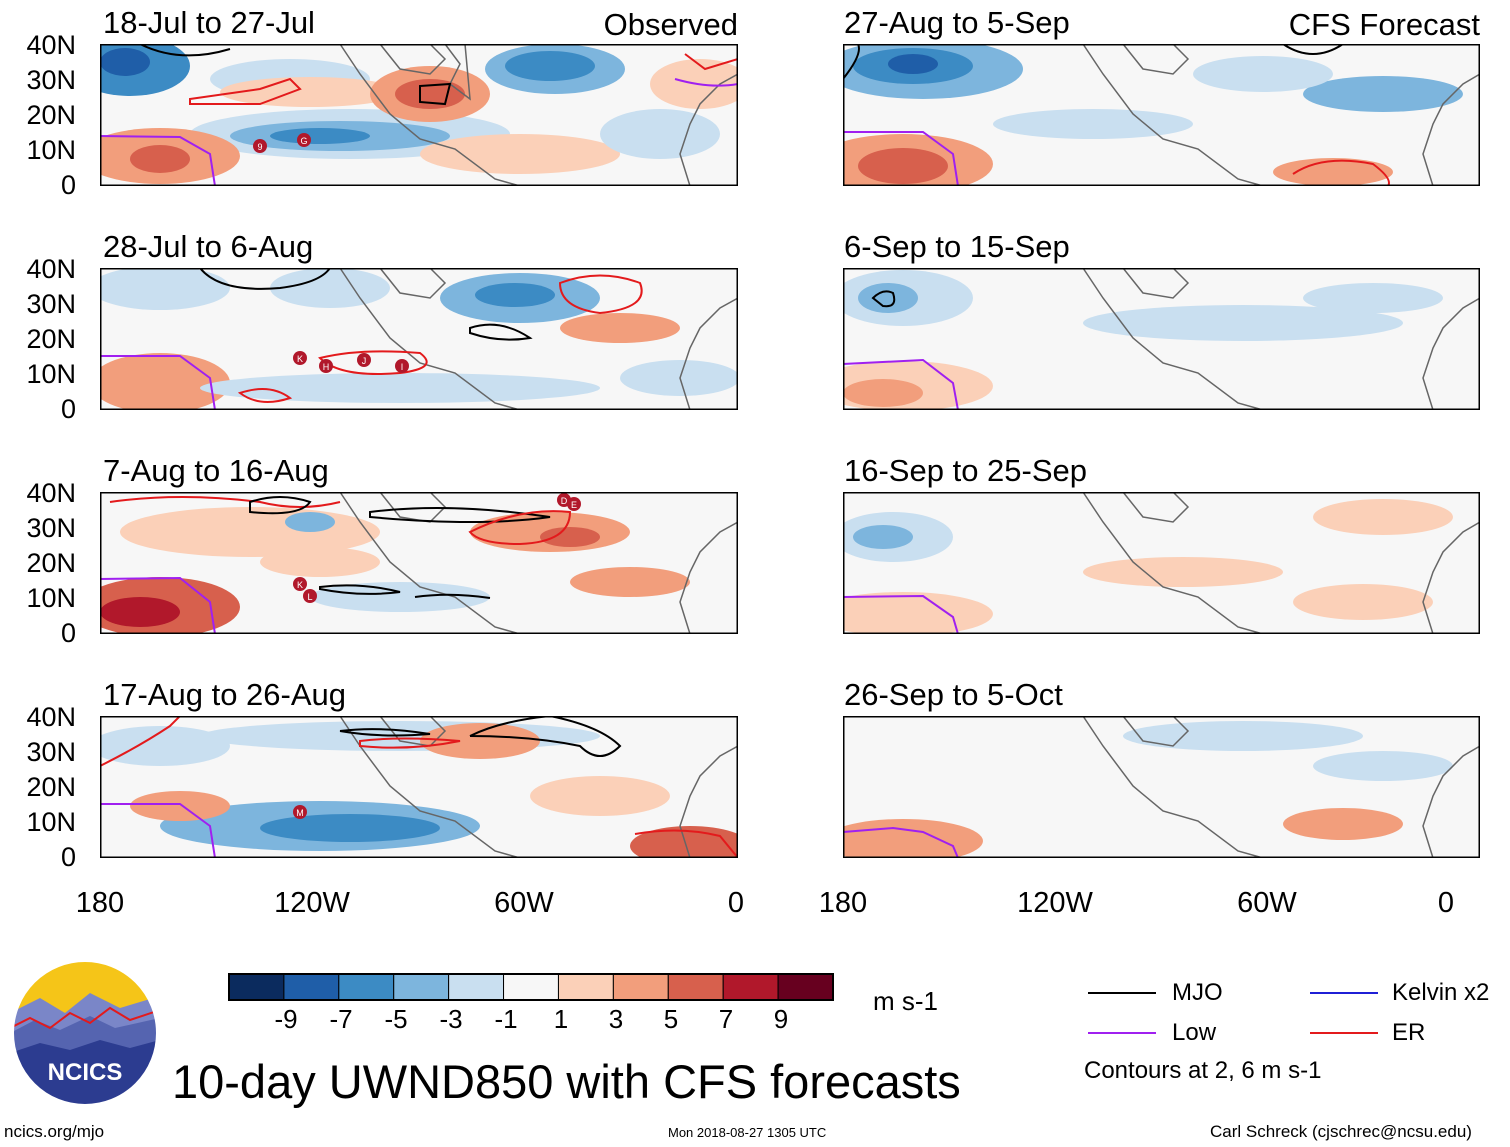  Describe the element at coordinates (419, 787) in the screenshot. I see `map-panel-4: M` at that location.